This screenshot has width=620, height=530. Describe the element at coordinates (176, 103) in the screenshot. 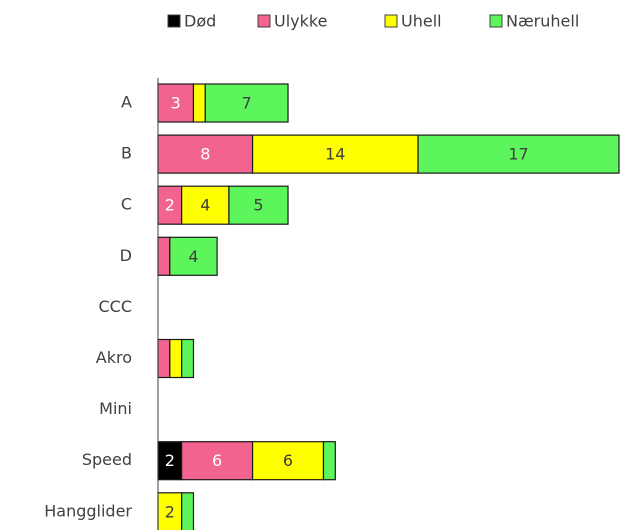

I see `data-label: 3` at that location.